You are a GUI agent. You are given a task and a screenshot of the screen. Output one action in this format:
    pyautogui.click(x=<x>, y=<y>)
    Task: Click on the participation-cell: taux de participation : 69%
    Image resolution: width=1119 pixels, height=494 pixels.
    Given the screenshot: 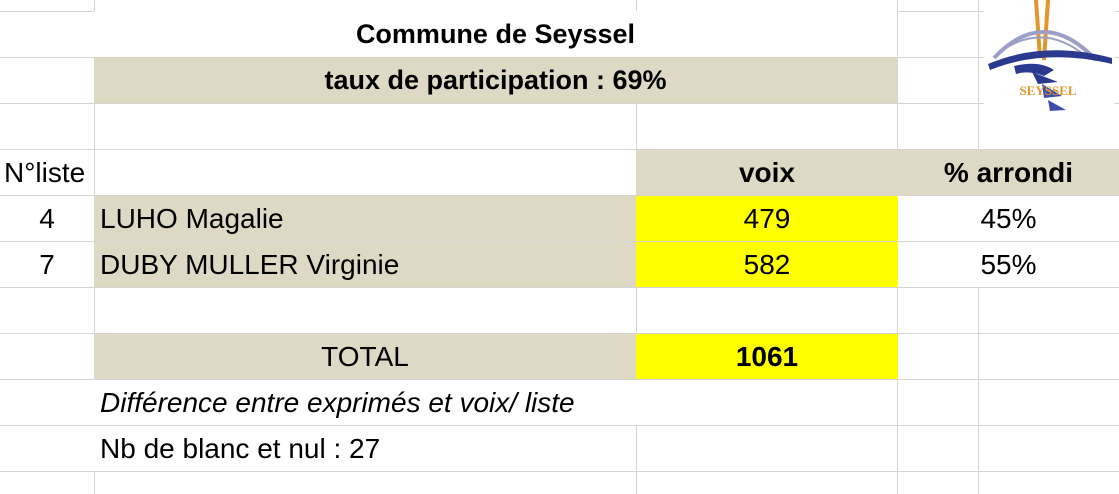 What is the action you would take?
    pyautogui.click(x=495, y=80)
    